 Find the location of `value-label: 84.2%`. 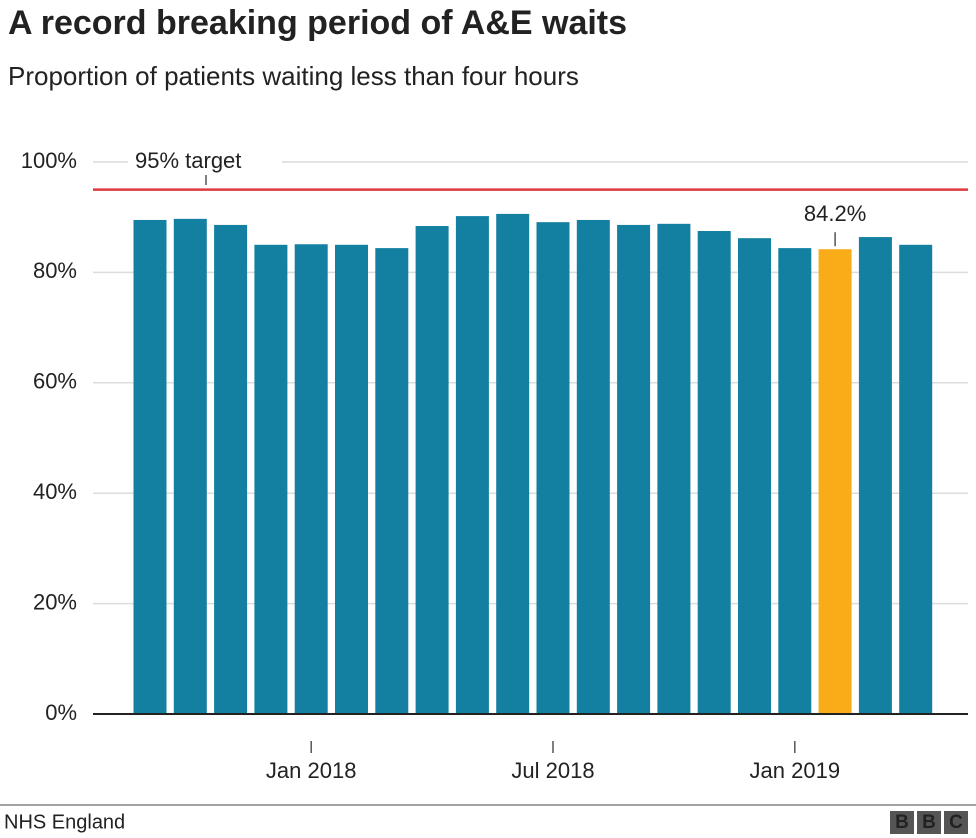

value-label: 84.2% is located at coordinates (835, 213).